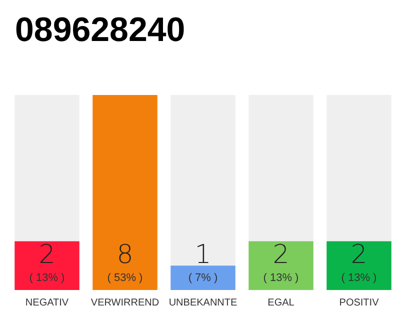  I want to click on data-label: 8 ( 53% ), so click(125, 262).